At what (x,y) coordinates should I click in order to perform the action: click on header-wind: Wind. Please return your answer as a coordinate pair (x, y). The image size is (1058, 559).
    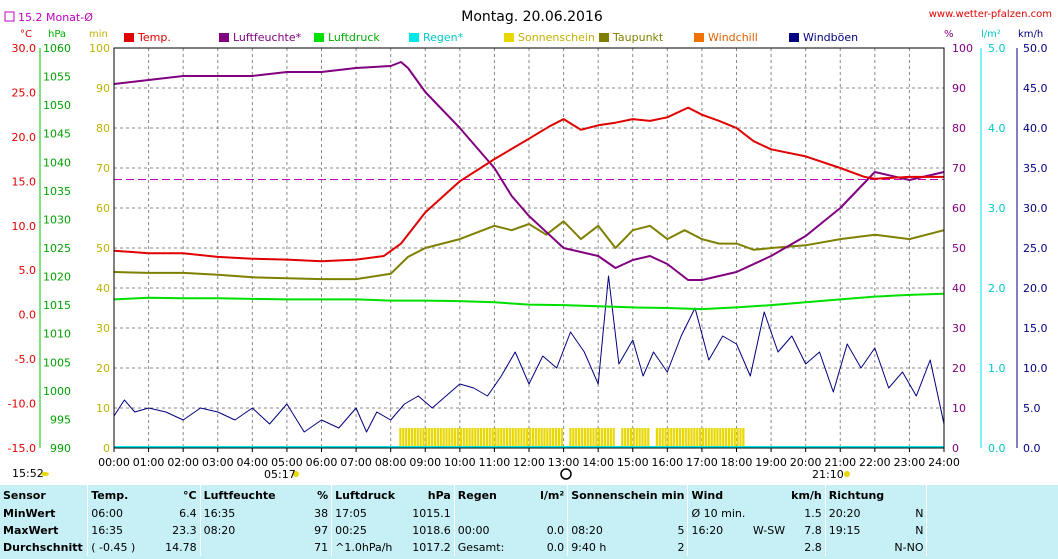
    Looking at the image, I should click on (738, 495).